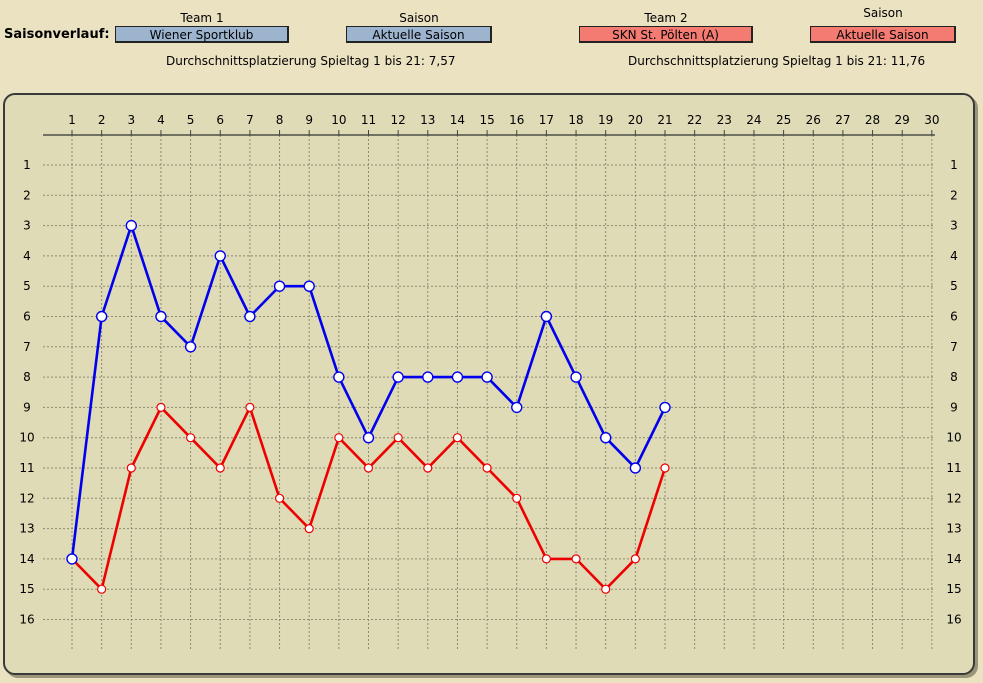 This screenshot has width=983, height=683. I want to click on season1-select: Aktuelle Saison, so click(419, 34).